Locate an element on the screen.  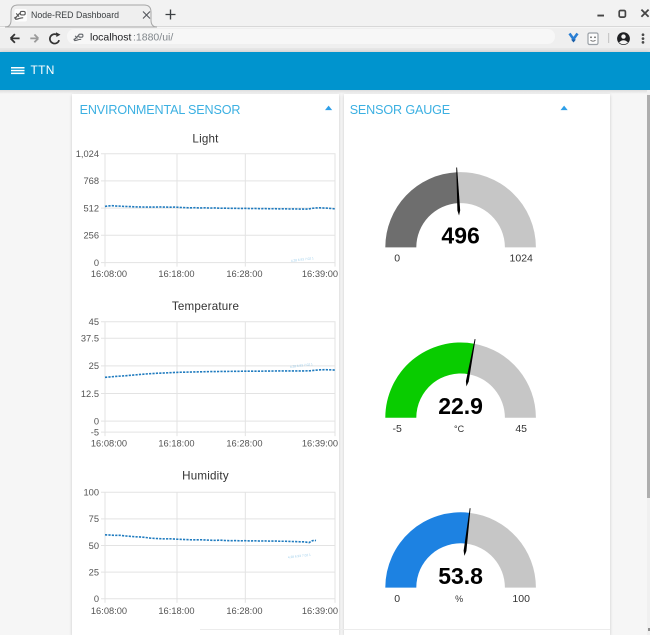
svg-text: 1024 is located at coordinates (522, 259).